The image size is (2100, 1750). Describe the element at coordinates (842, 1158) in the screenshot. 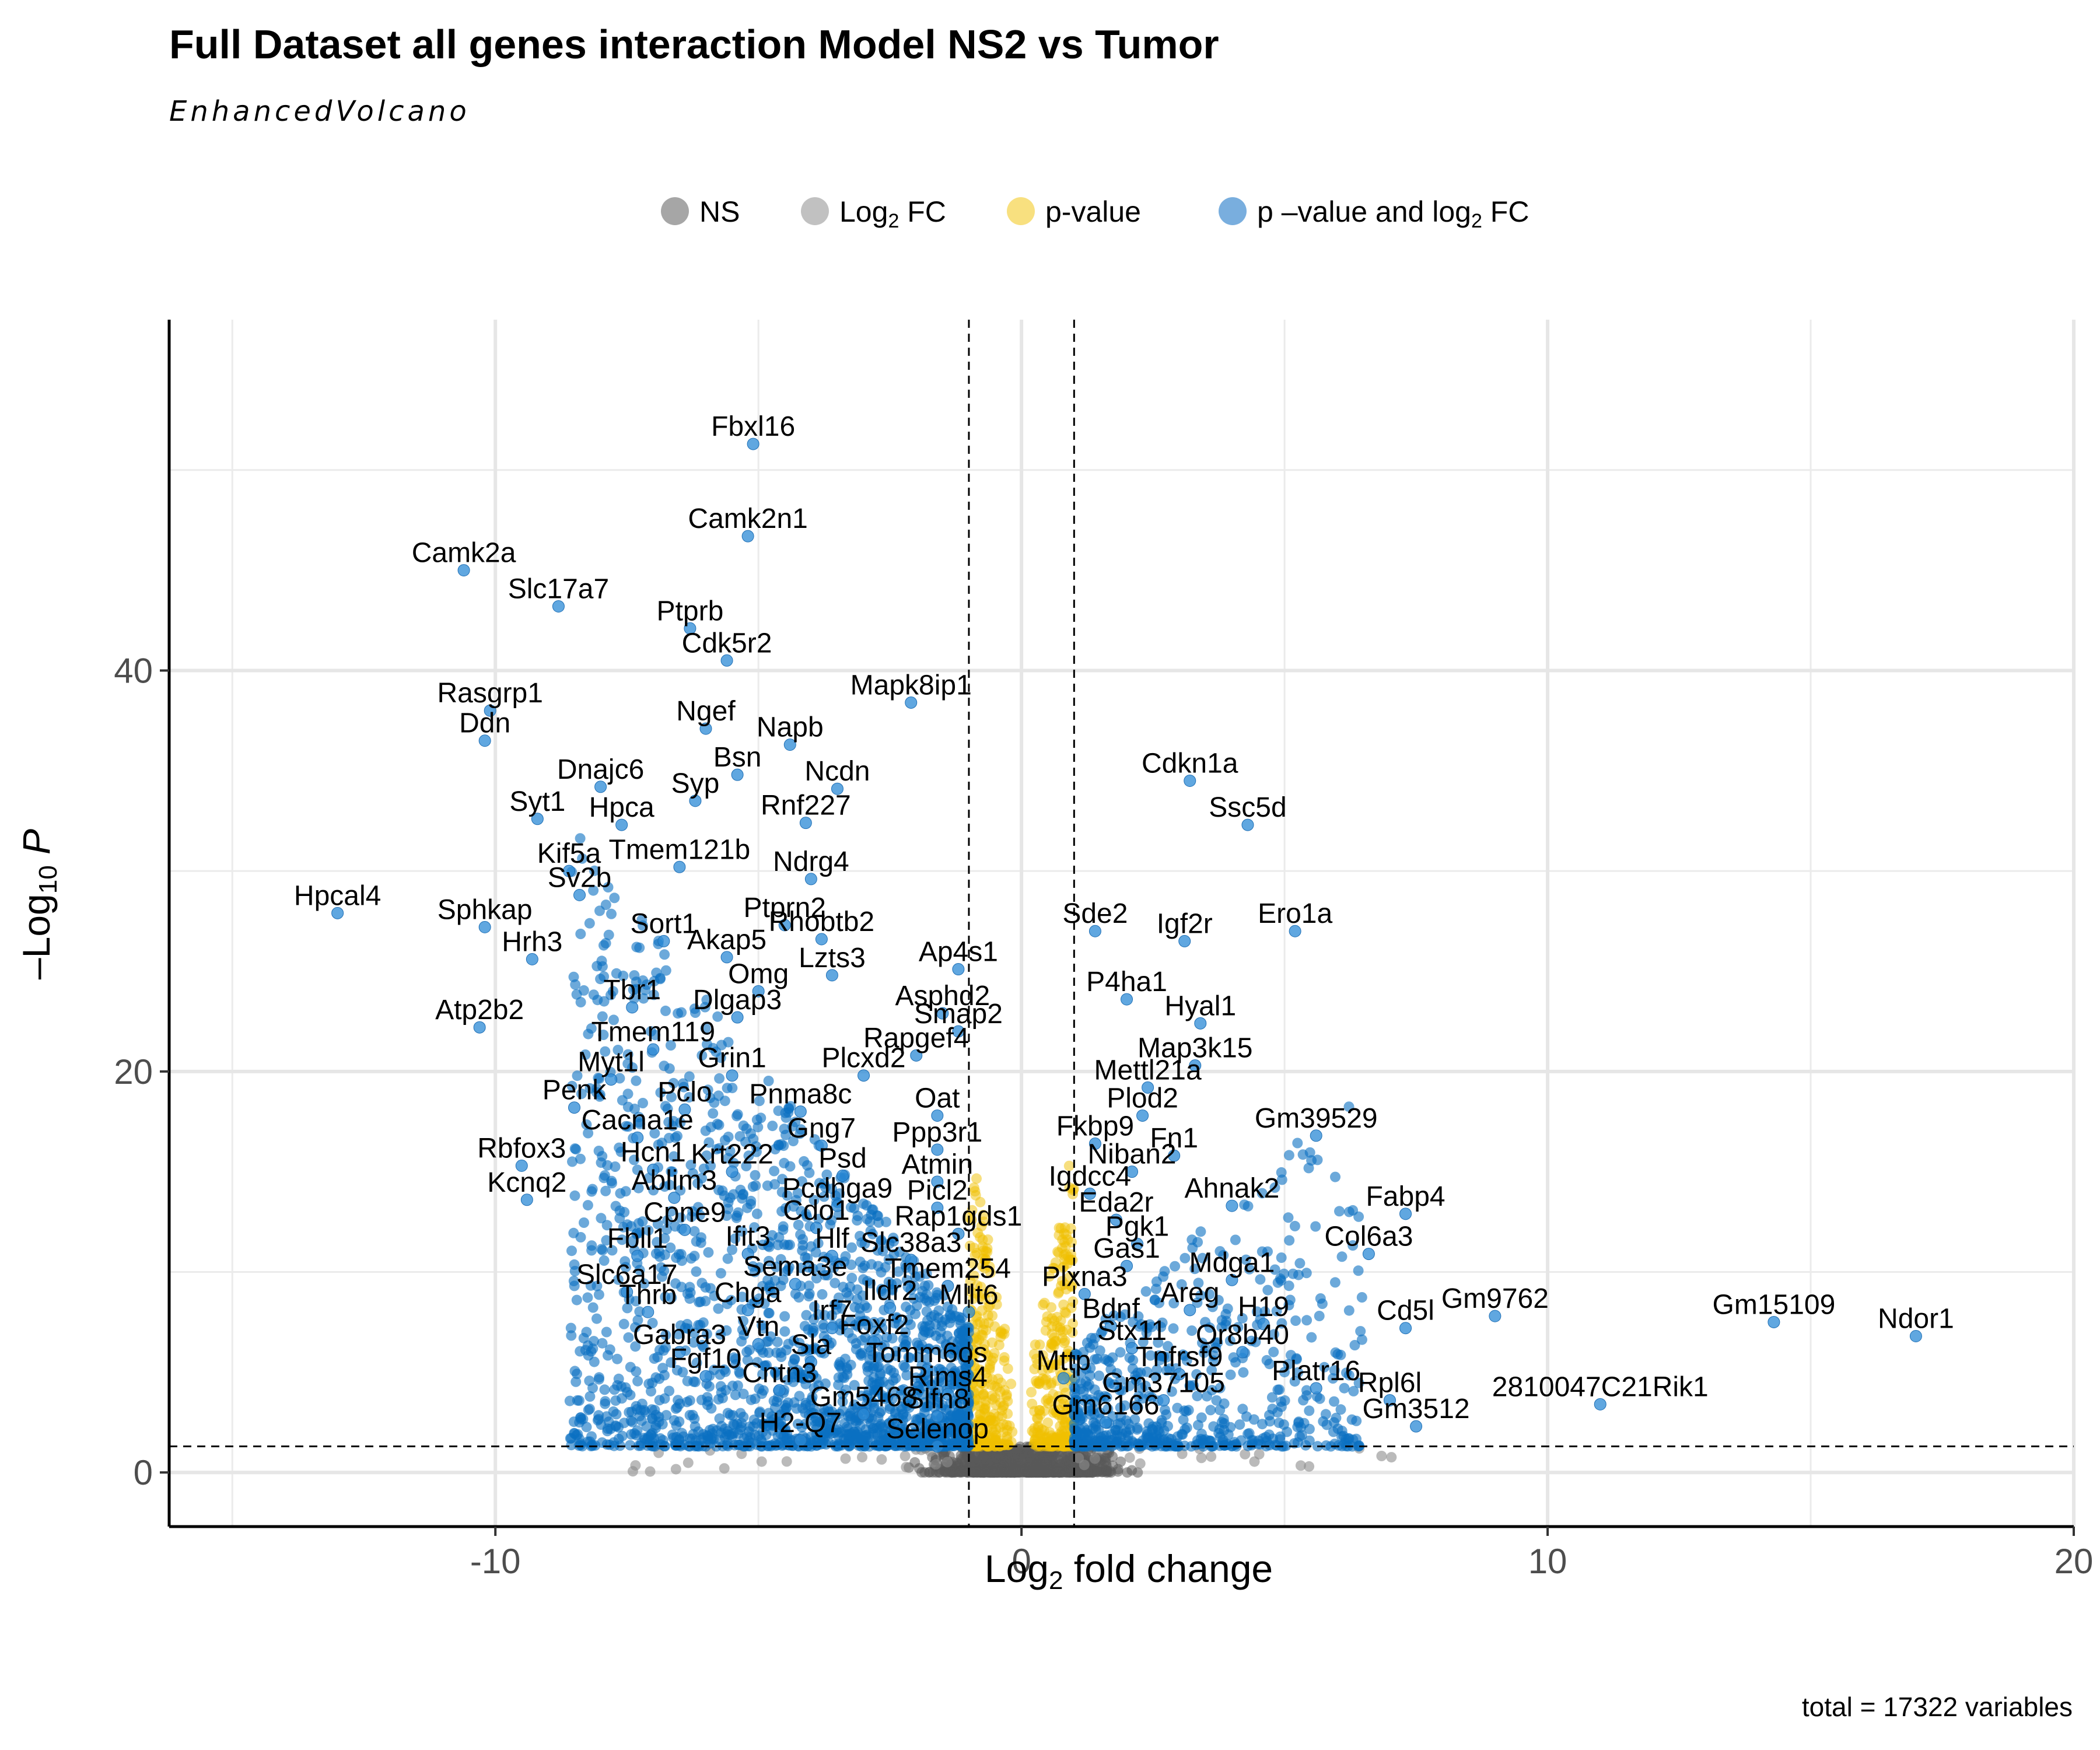

I see `gene-label: Psd` at that location.